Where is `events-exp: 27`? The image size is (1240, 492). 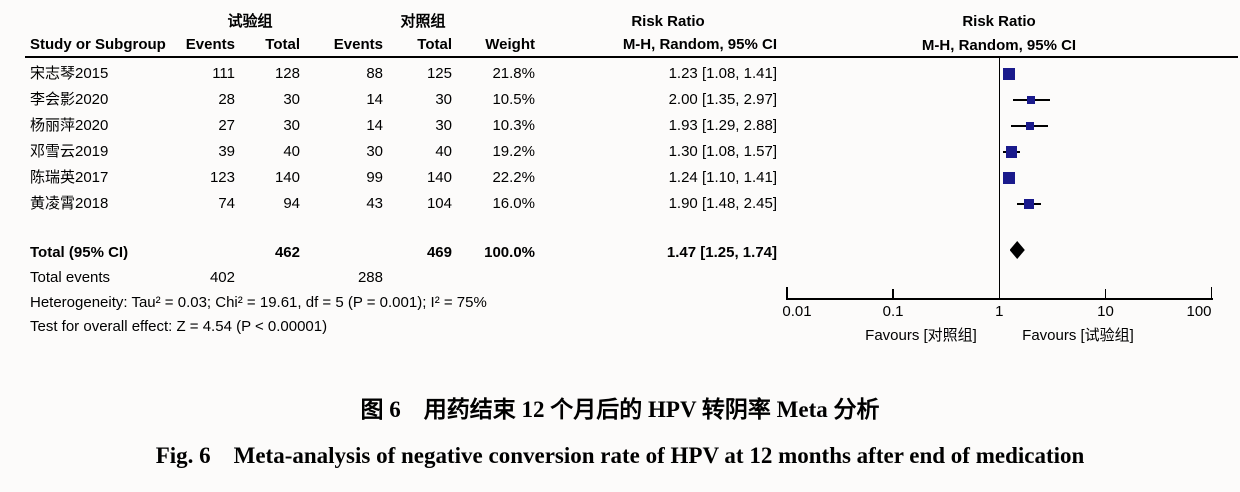 events-exp: 27 is located at coordinates (226, 125).